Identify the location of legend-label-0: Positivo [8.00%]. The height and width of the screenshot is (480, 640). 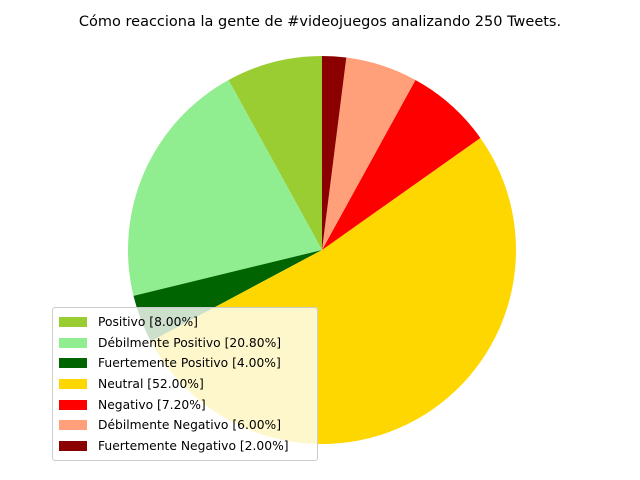
(148, 322).